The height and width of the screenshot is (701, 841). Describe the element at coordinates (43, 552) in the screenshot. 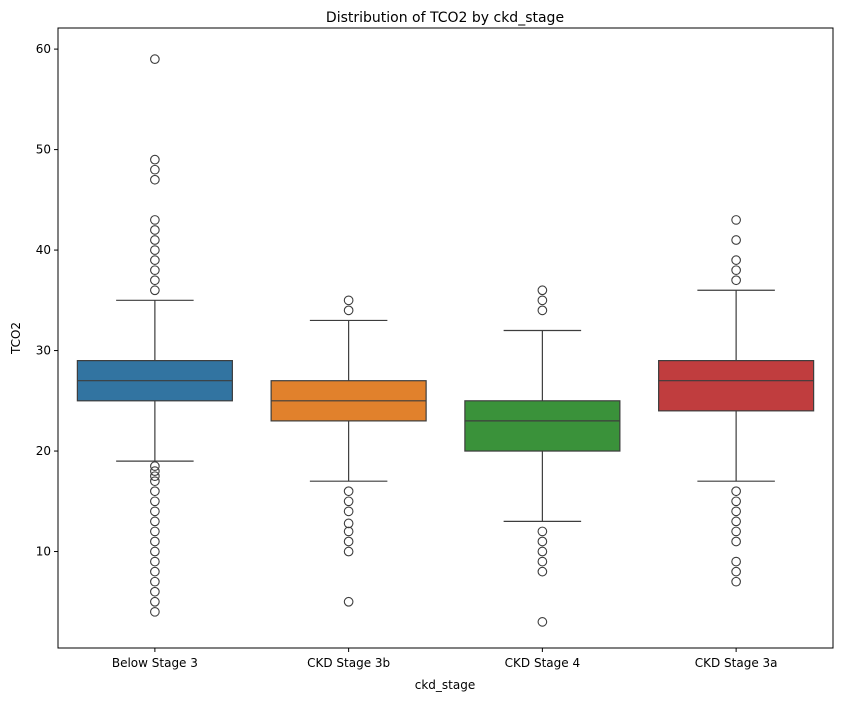

I see `y-tick-label: 10` at that location.